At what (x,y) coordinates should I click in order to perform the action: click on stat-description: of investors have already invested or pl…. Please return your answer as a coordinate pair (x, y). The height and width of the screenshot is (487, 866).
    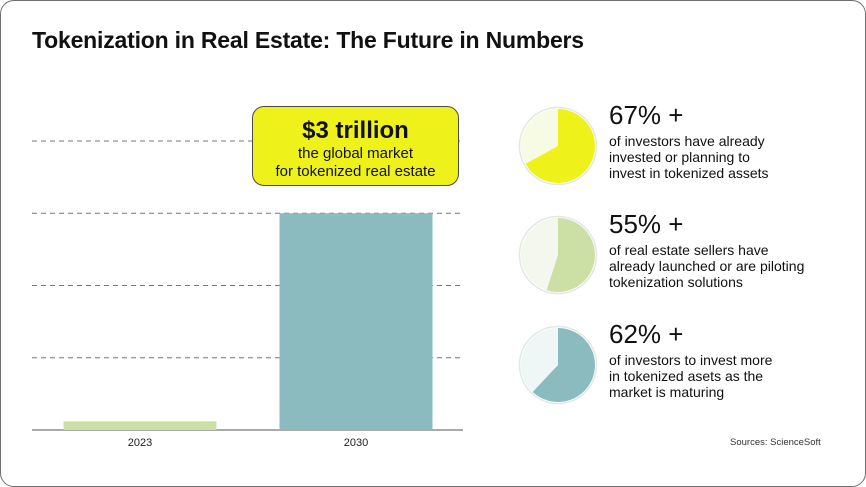
    Looking at the image, I should click on (724, 157).